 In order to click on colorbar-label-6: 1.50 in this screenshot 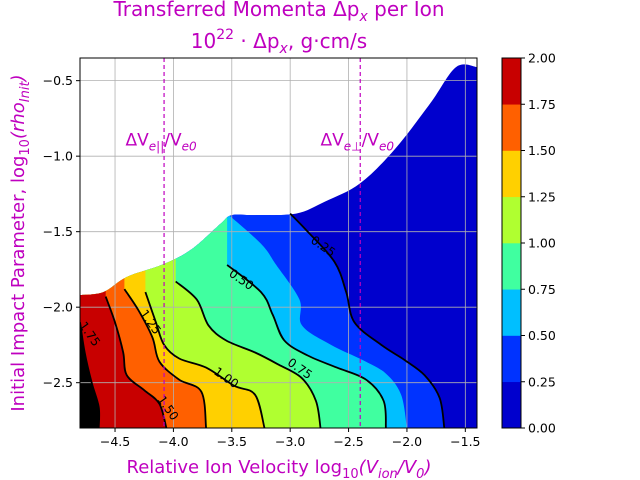, I will do `click(542, 150)`.